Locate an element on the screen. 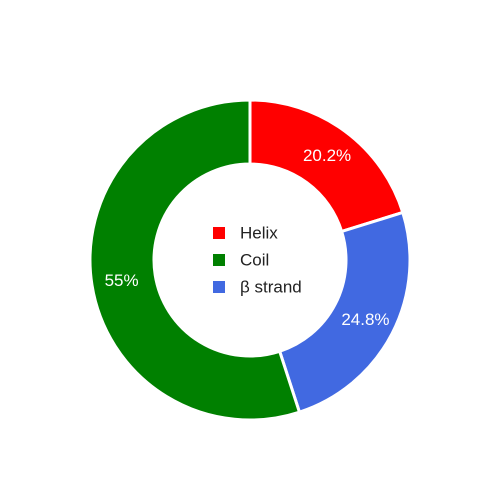  slice-helix is located at coordinates (326, 166).